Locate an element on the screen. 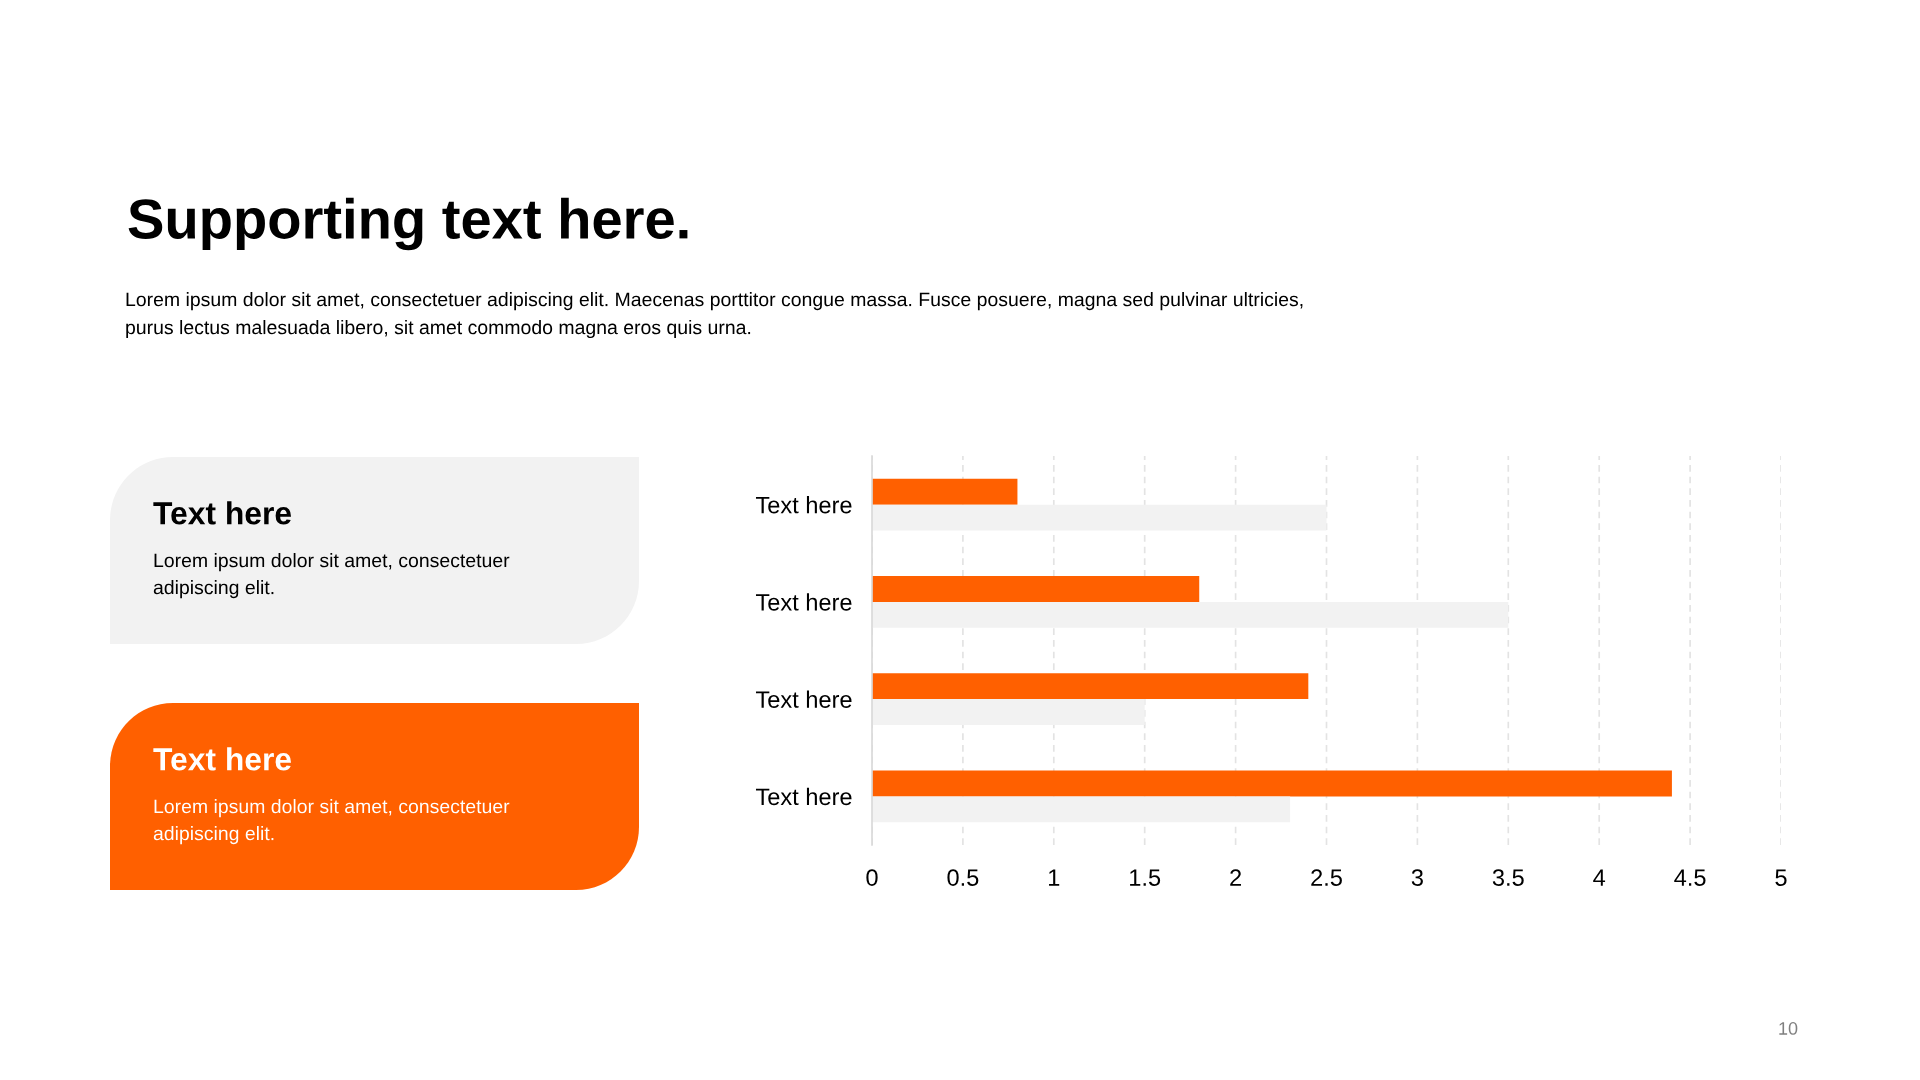  x-tick-label: 5 is located at coordinates (1781, 877).